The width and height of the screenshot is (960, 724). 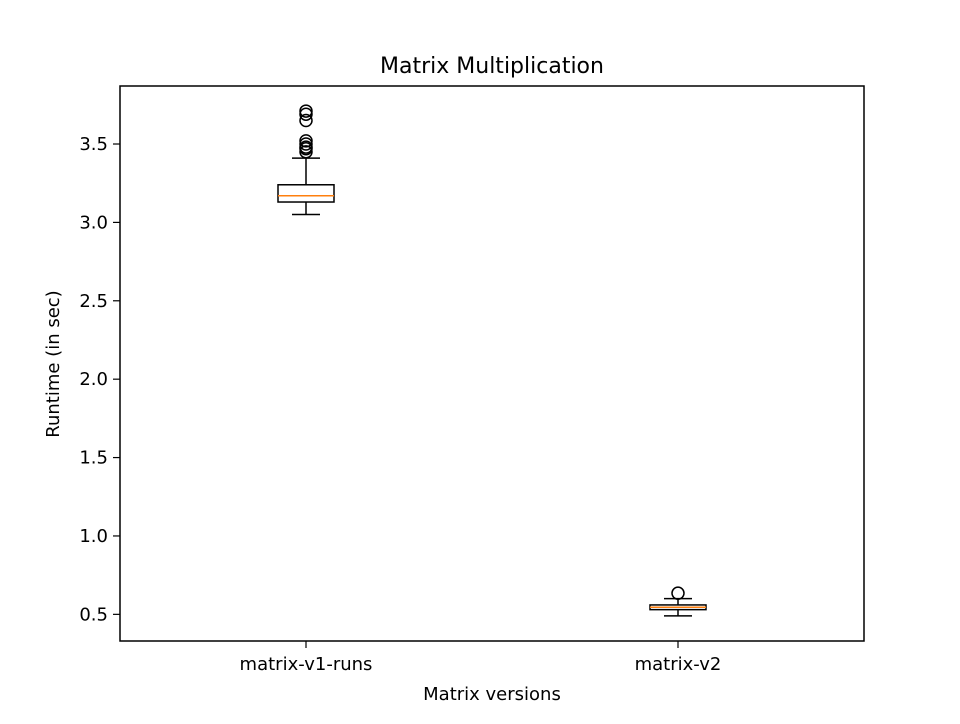 What do you see at coordinates (93, 379) in the screenshot?
I see `y-tick-label: 2.0` at bounding box center [93, 379].